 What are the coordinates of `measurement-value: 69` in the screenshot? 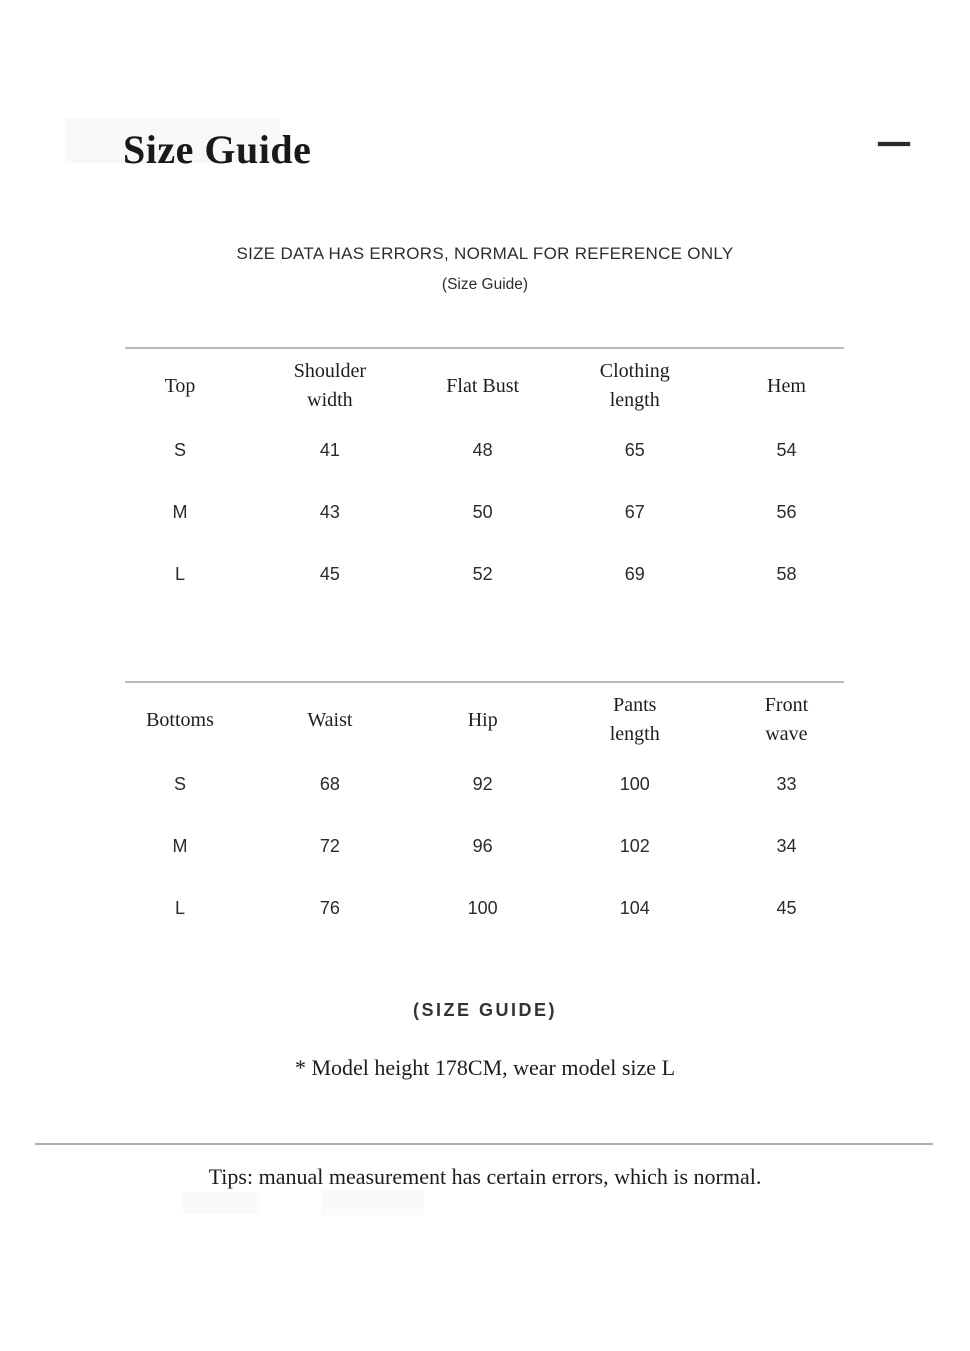 It's located at (634, 573).